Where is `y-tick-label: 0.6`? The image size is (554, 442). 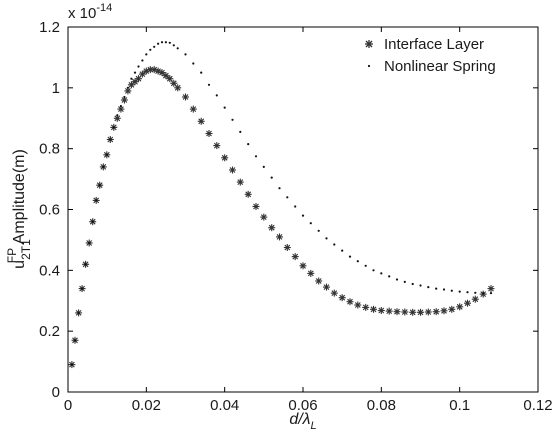
y-tick-label: 0.6 is located at coordinates (49, 210).